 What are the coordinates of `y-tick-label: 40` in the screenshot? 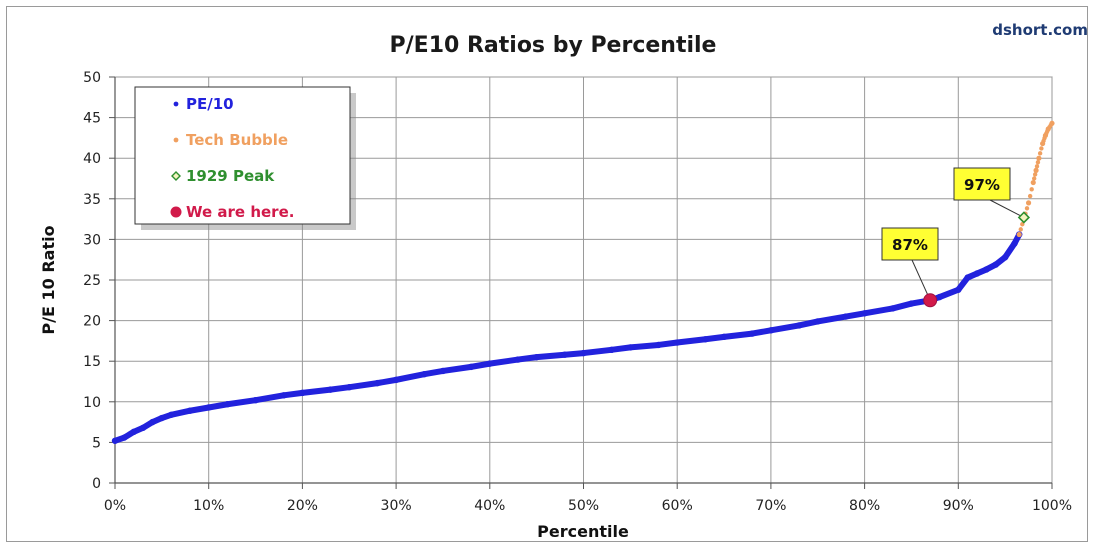 It's located at (92, 159).